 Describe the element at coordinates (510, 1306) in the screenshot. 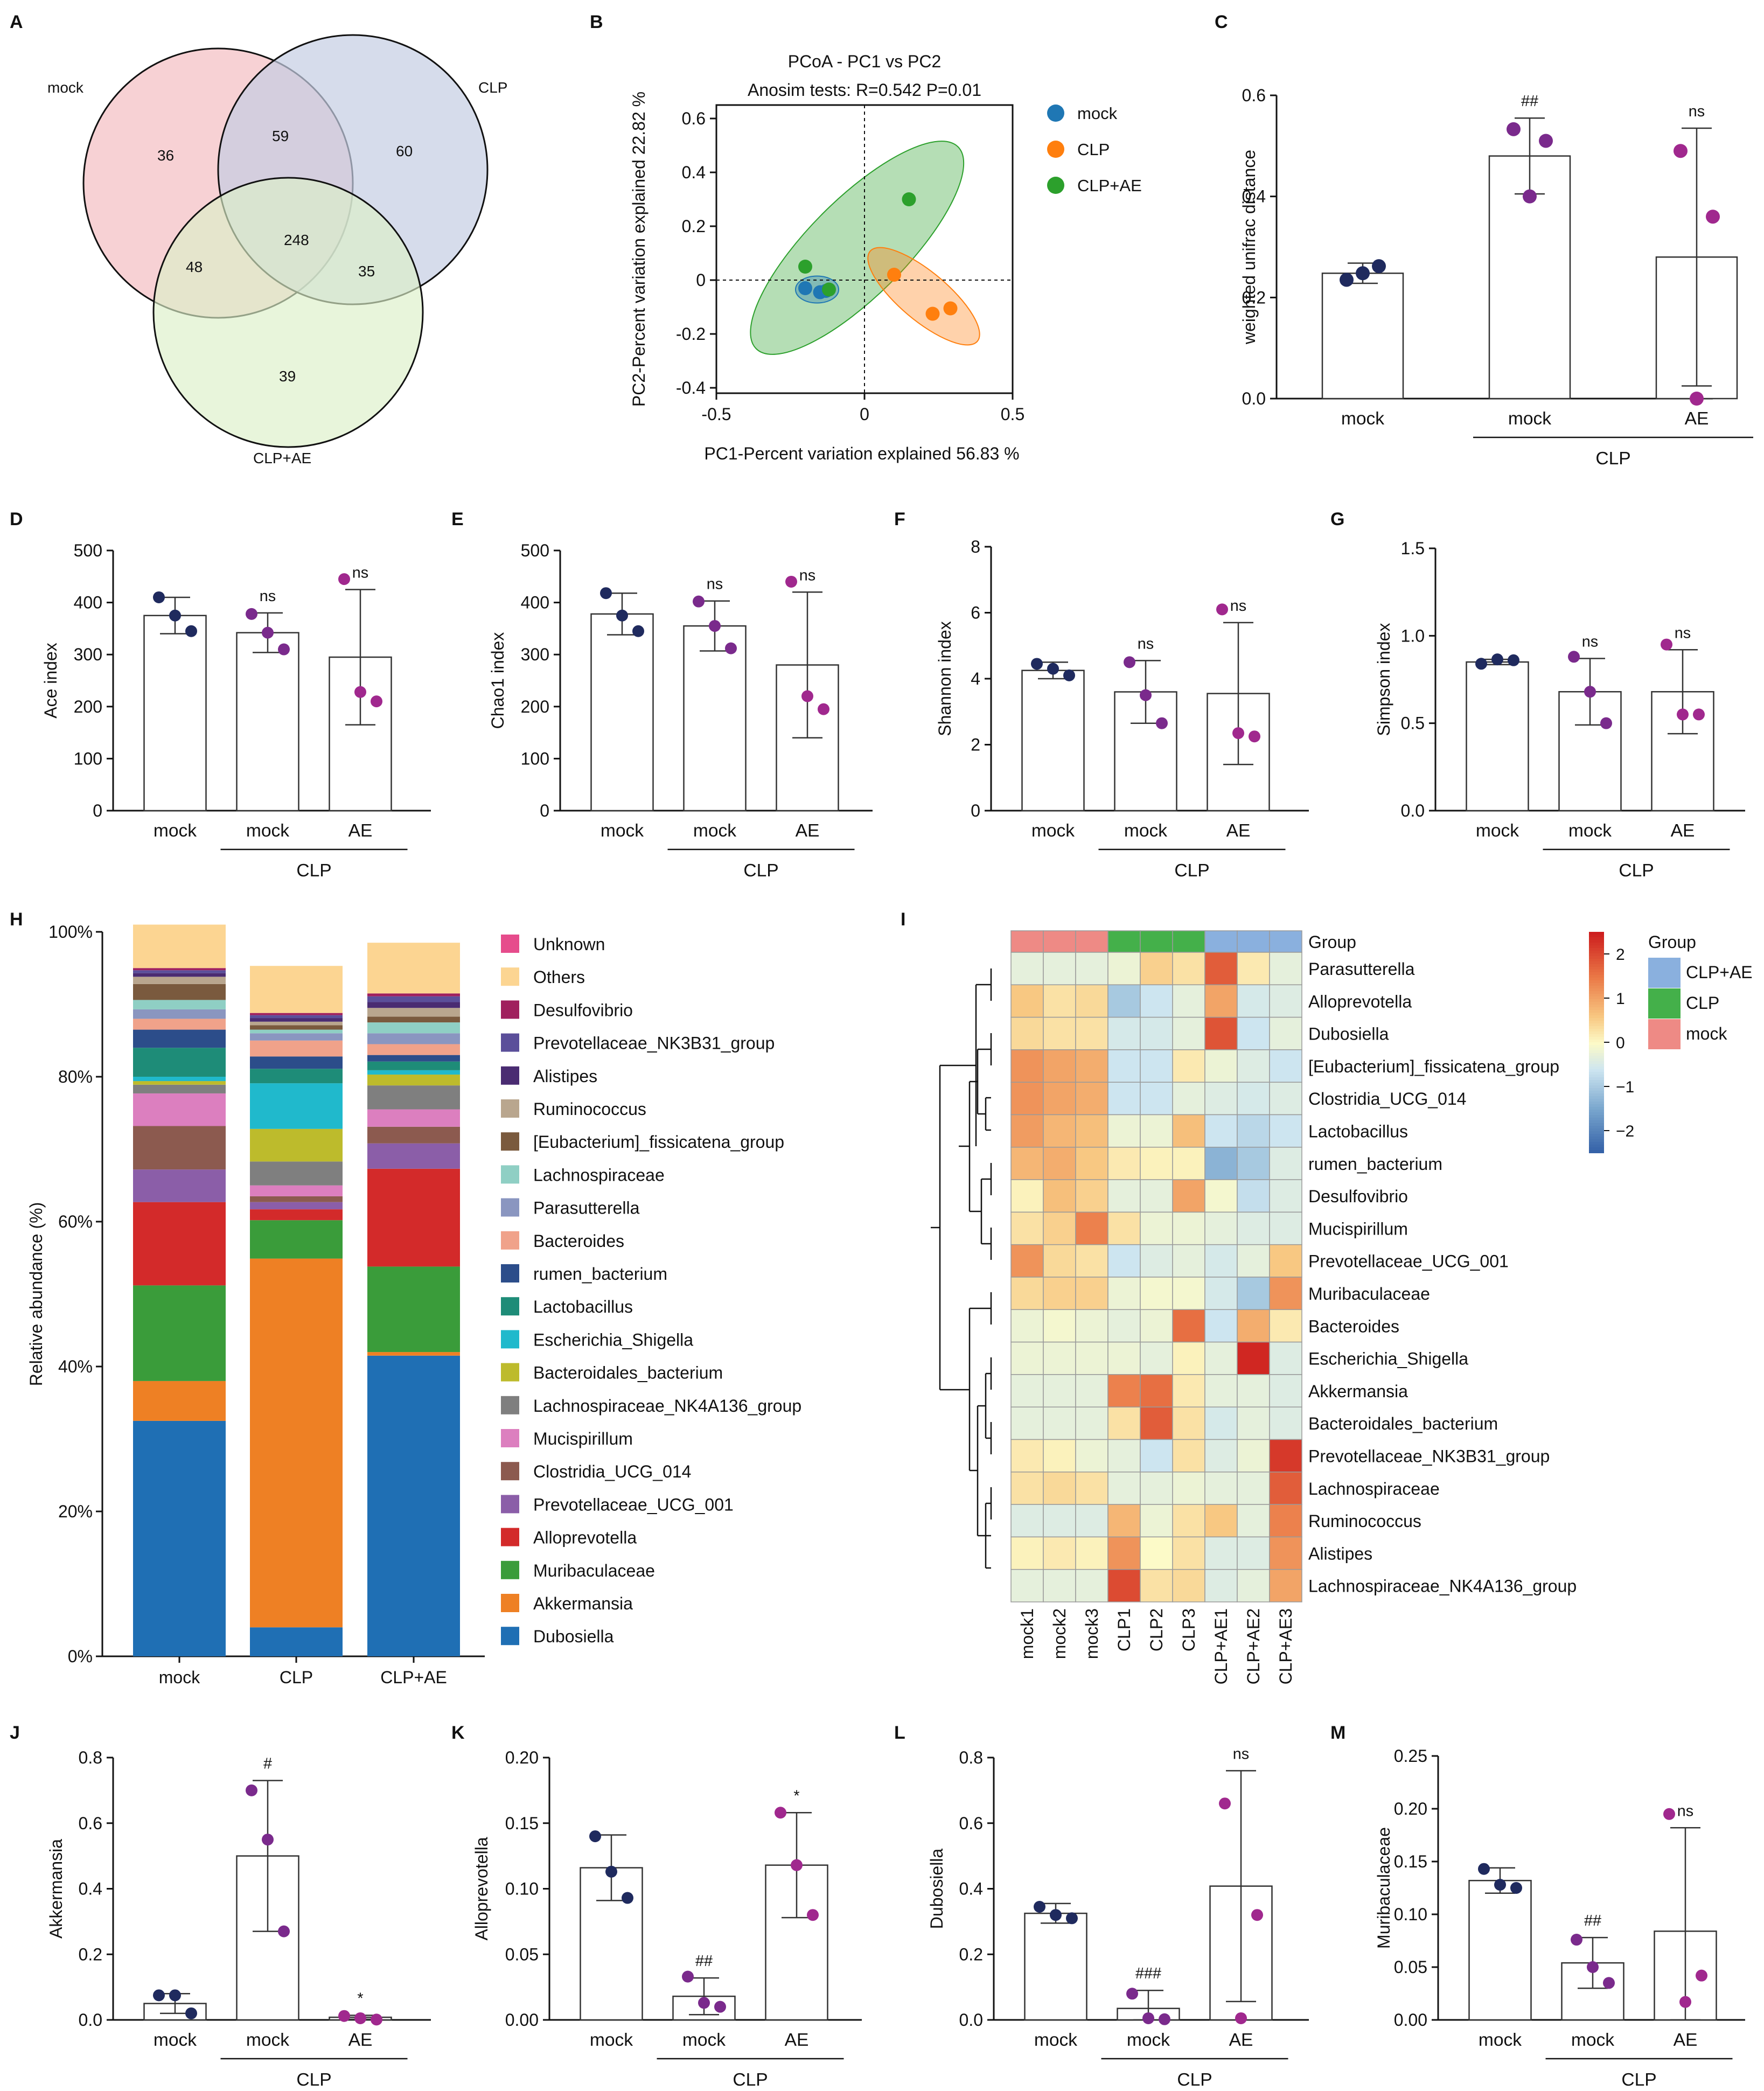

I see `legend-swatch-Lactobacillus` at that location.